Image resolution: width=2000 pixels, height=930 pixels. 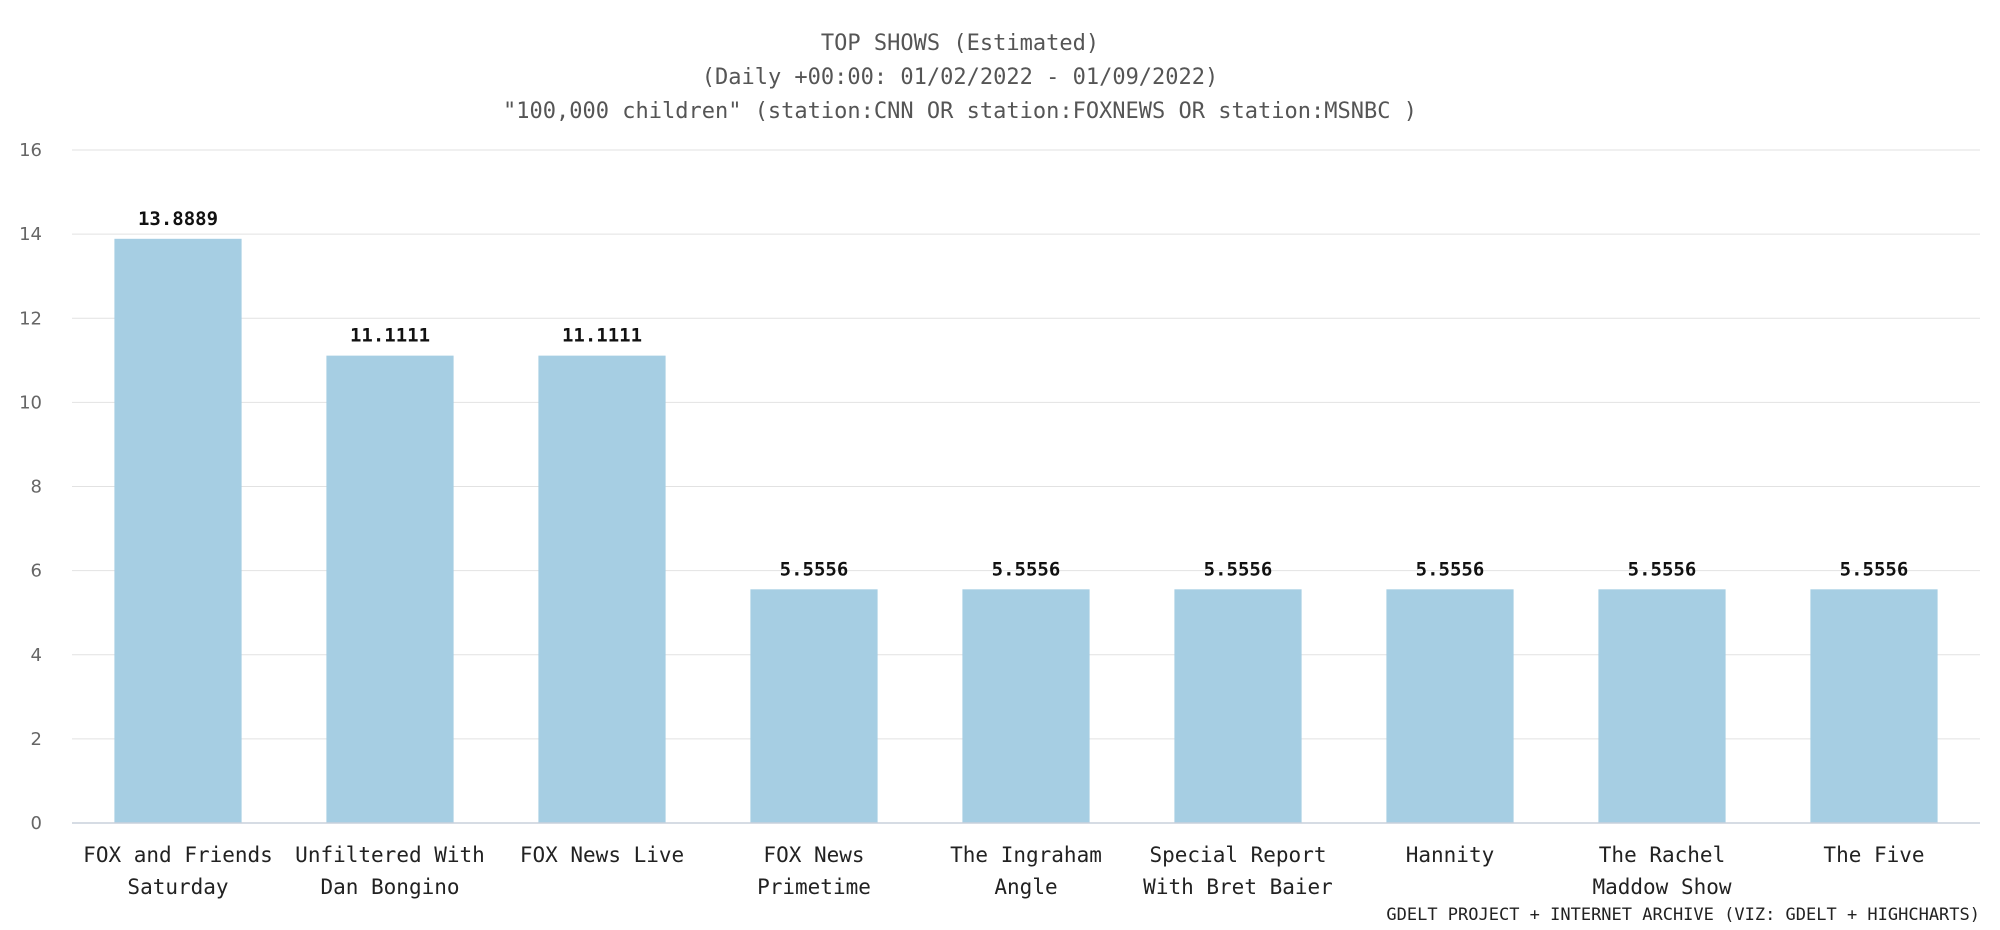 I want to click on chart-title-line-2: (Daily +00:00: 01/02/2022 - 01/09/2022), so click(x=960, y=77).